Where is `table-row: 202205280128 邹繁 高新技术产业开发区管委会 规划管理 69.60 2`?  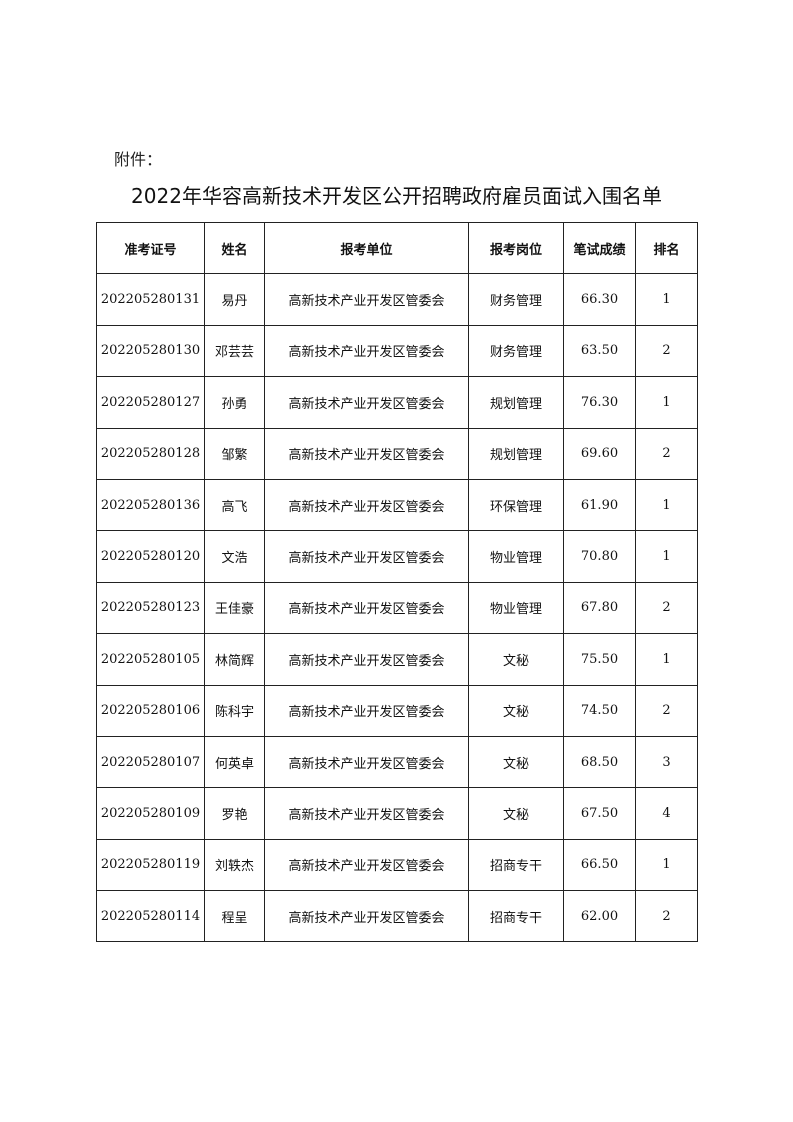 table-row: 202205280128 邹繁 高新技术产业开发区管委会 规划管理 69.60 2 is located at coordinates (397, 453).